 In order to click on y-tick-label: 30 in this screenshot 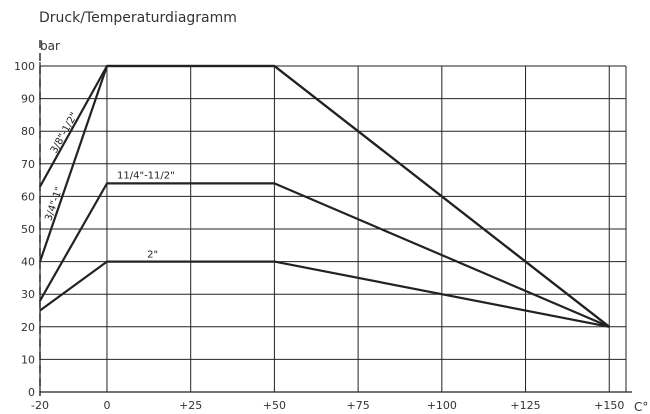, I will do `click(28, 294)`.